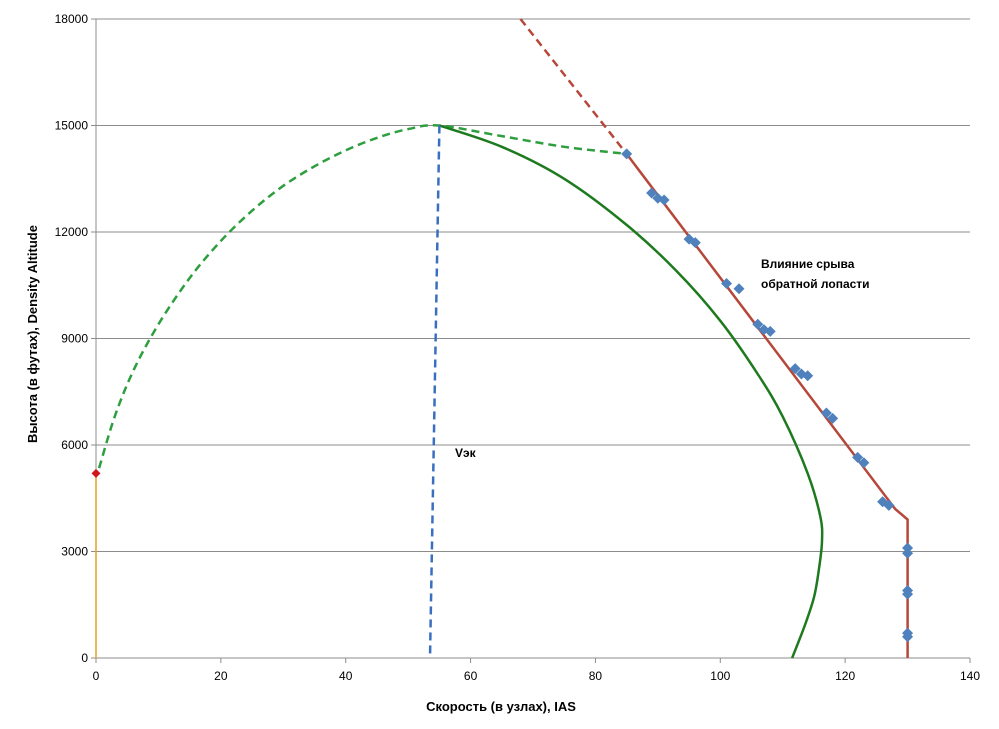  Describe the element at coordinates (501, 706) in the screenshot. I see `x-axis-title: Скорость (в узлах), IAS` at that location.